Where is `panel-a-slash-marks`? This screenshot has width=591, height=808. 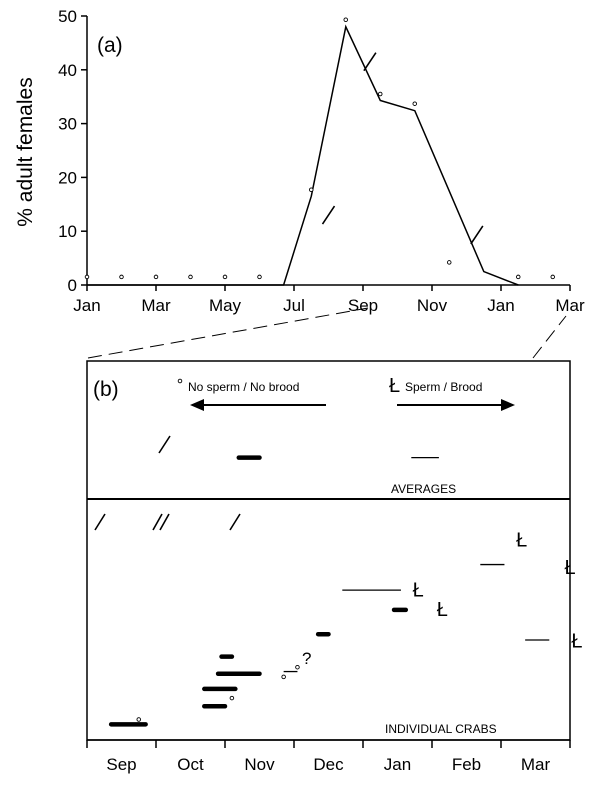
panel-a-slash-marks is located at coordinates (402, 148).